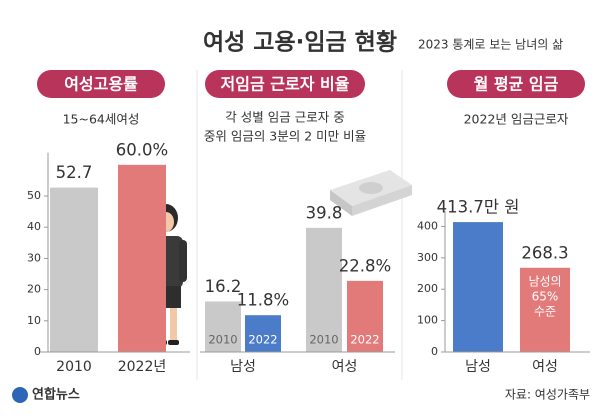 This screenshot has height=416, width=600. What do you see at coordinates (300, 43) in the screenshot?
I see `page-title: 여성 고용·임금 현황` at bounding box center [300, 43].